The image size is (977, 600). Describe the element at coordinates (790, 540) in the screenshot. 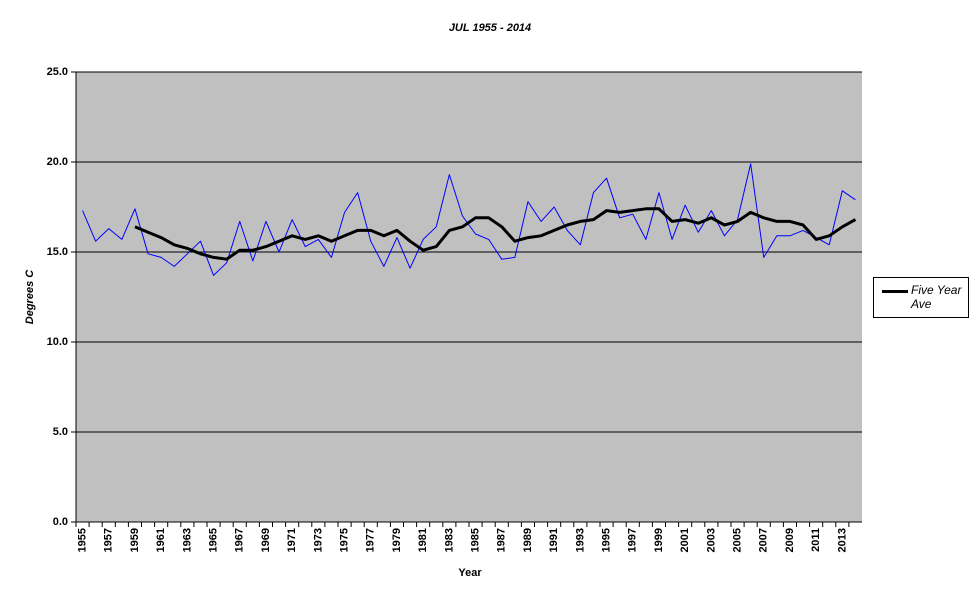

I see `x-tick-label: 2009` at that location.